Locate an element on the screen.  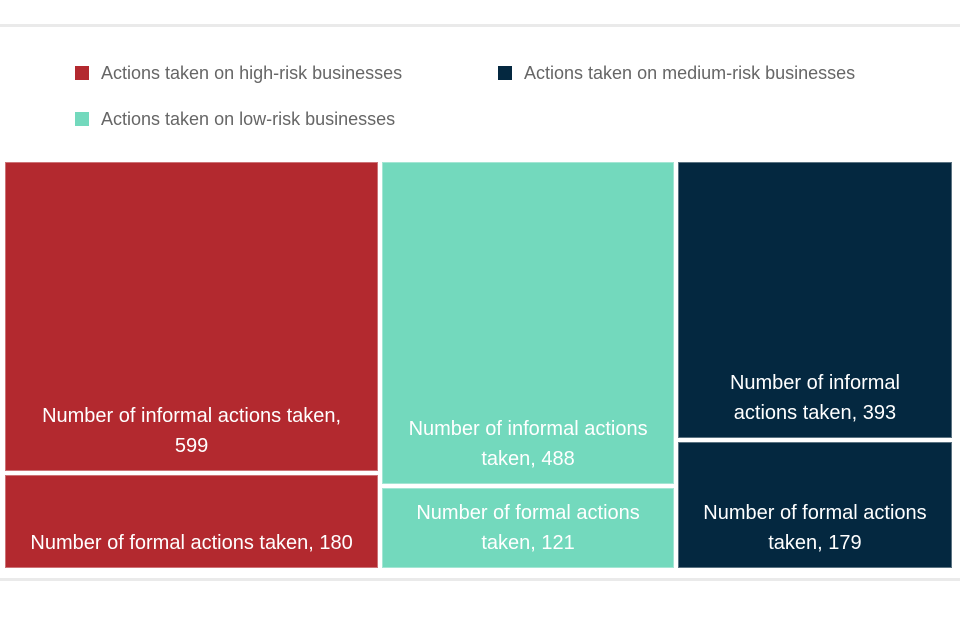
cell-label: Number of informal actions taken, 488 is located at coordinates (528, 448).